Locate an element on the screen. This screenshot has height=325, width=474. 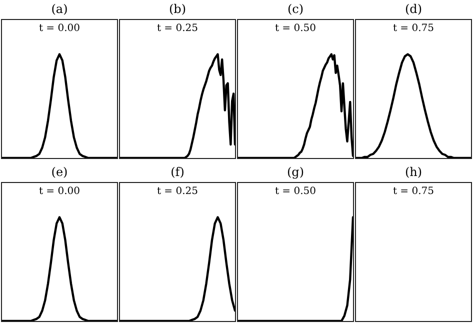
chart-title: (c) is located at coordinates (295, 9).